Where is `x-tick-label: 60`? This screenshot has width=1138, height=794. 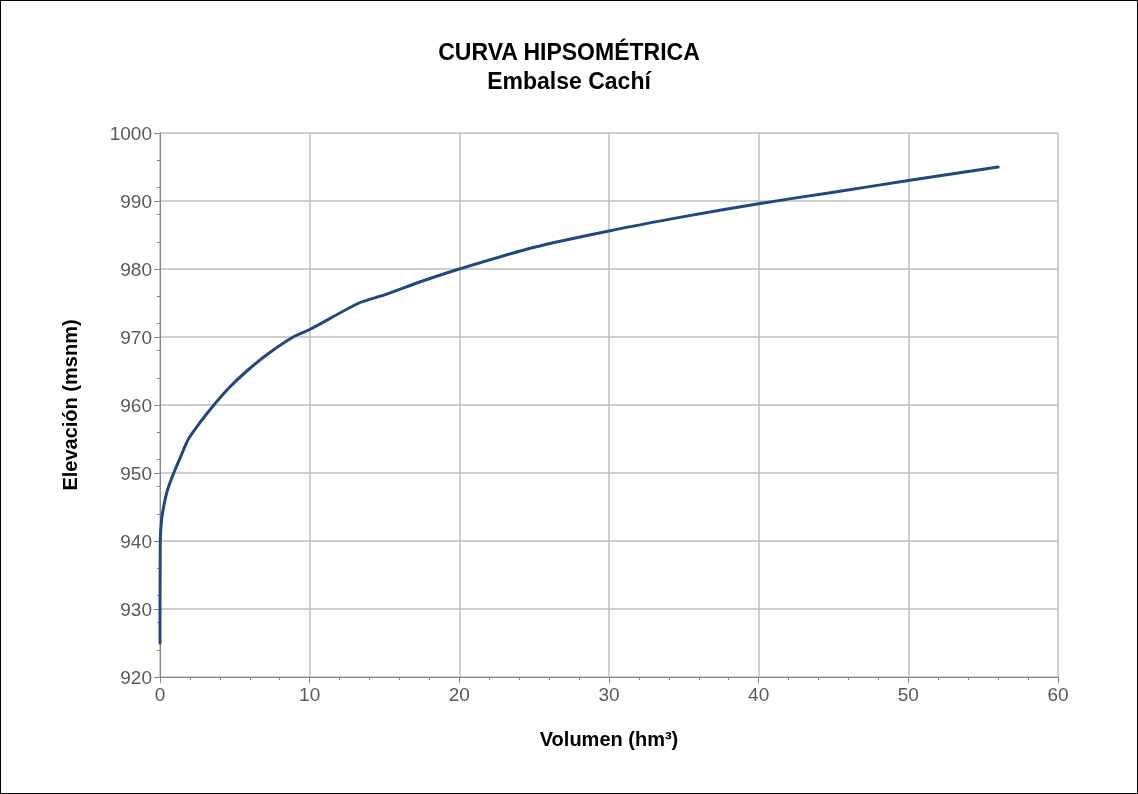 x-tick-label: 60 is located at coordinates (1058, 694).